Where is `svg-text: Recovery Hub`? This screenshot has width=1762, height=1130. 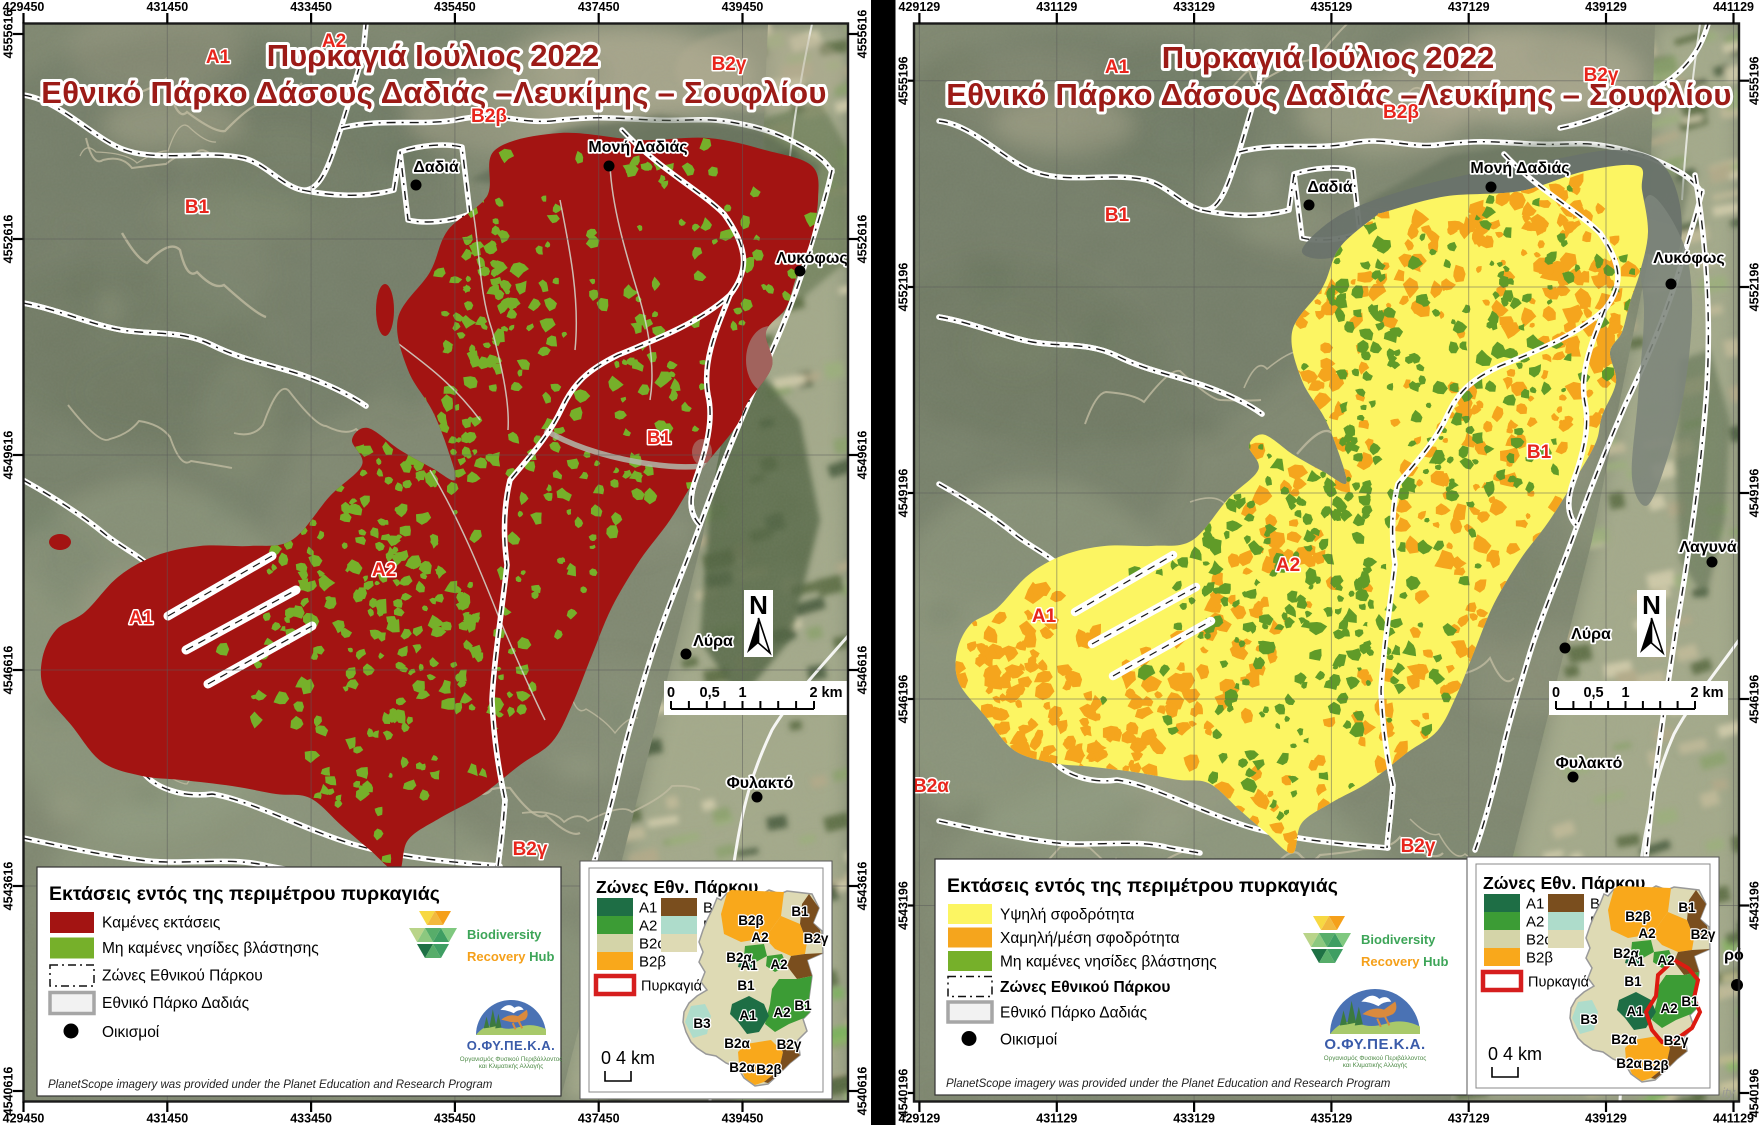 svg-text: Recovery Hub is located at coordinates (510, 956).